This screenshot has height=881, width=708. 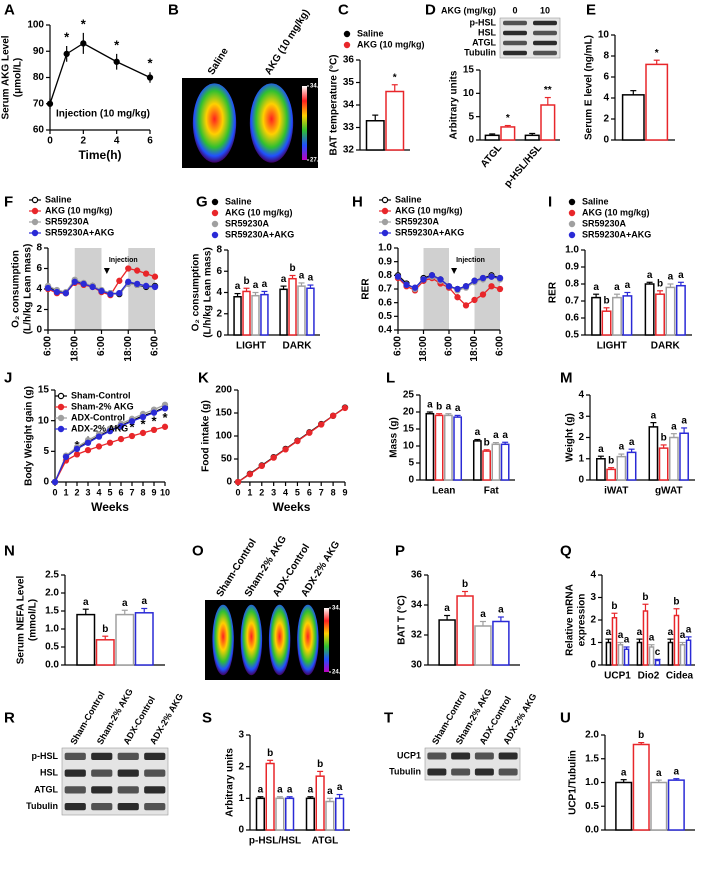 What do you see at coordinates (591, 9) in the screenshot?
I see `panel-label: E` at bounding box center [591, 9].